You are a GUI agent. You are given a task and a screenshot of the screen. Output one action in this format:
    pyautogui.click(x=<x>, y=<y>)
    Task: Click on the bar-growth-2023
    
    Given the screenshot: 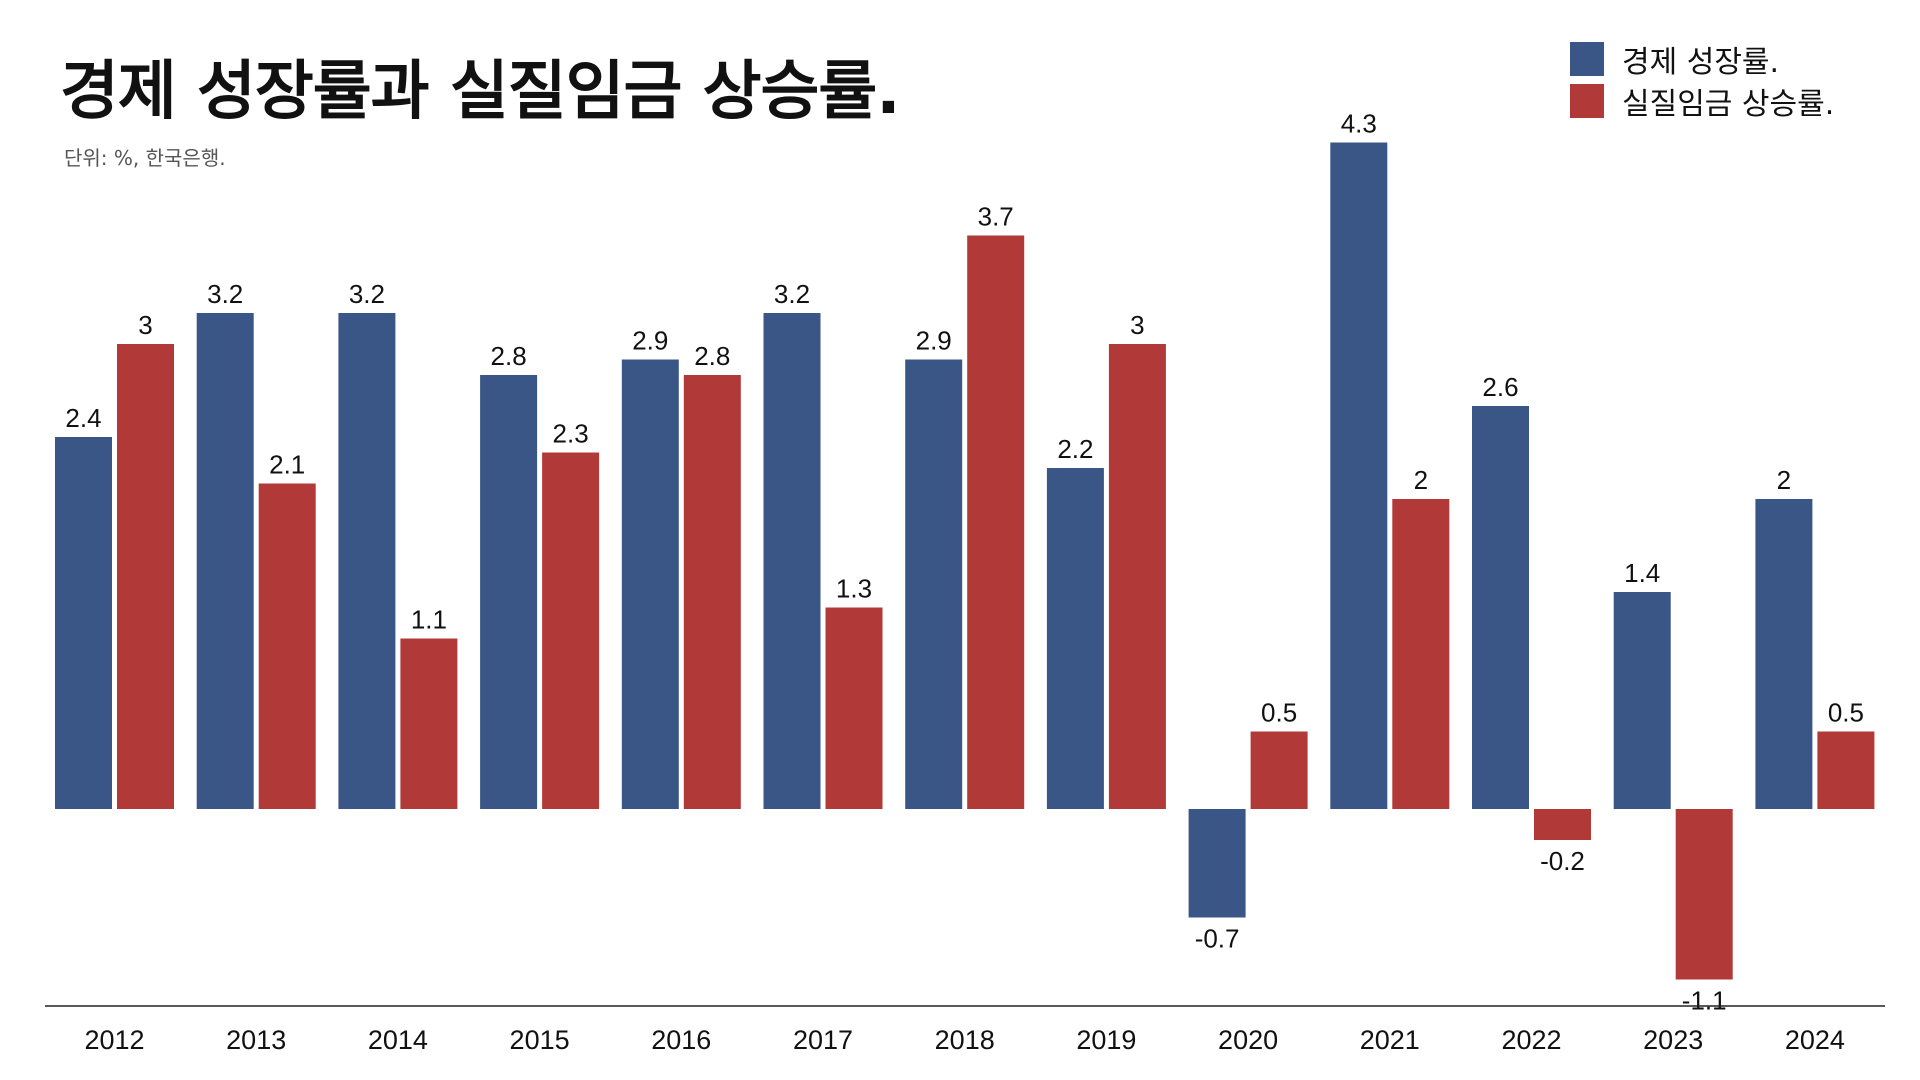 What is the action you would take?
    pyautogui.click(x=1642, y=700)
    